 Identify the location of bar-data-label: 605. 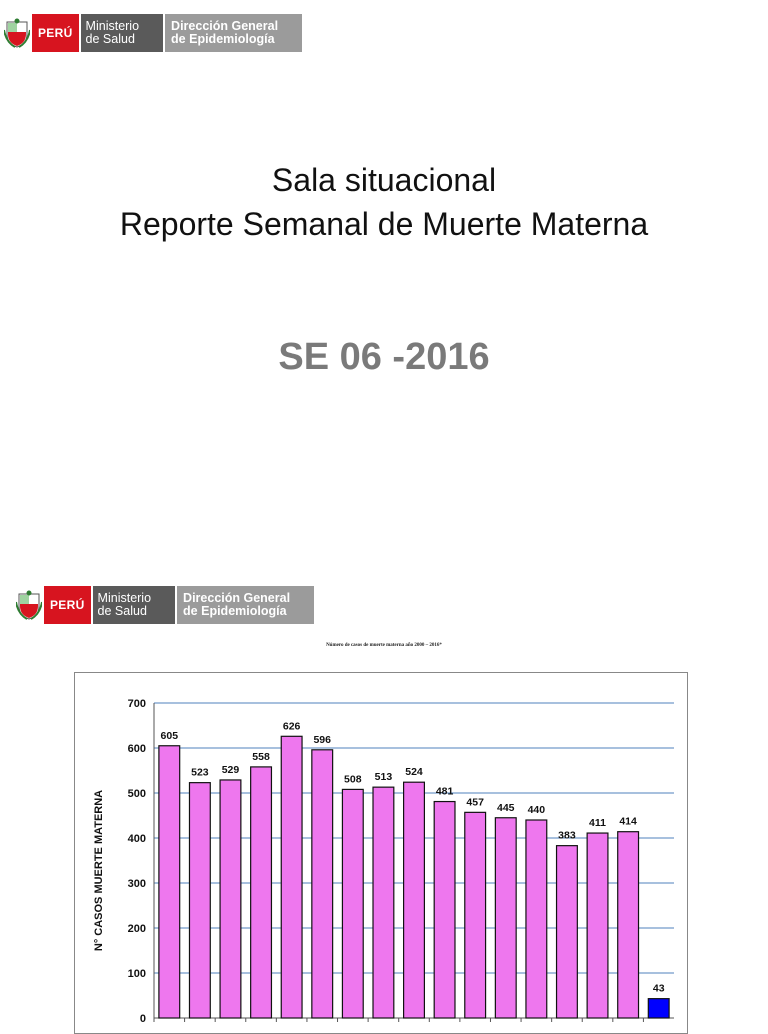
(170, 736).